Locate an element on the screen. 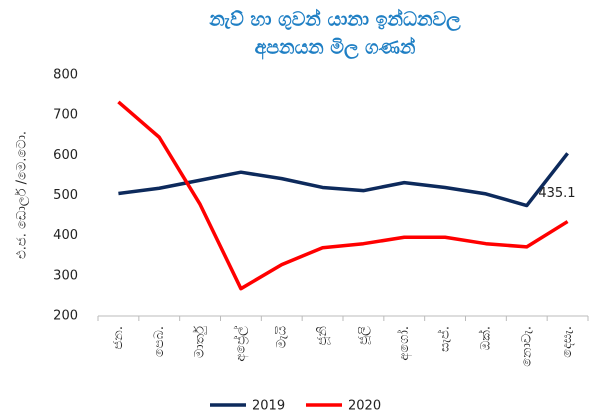  legend-label: 2019 is located at coordinates (268, 406).